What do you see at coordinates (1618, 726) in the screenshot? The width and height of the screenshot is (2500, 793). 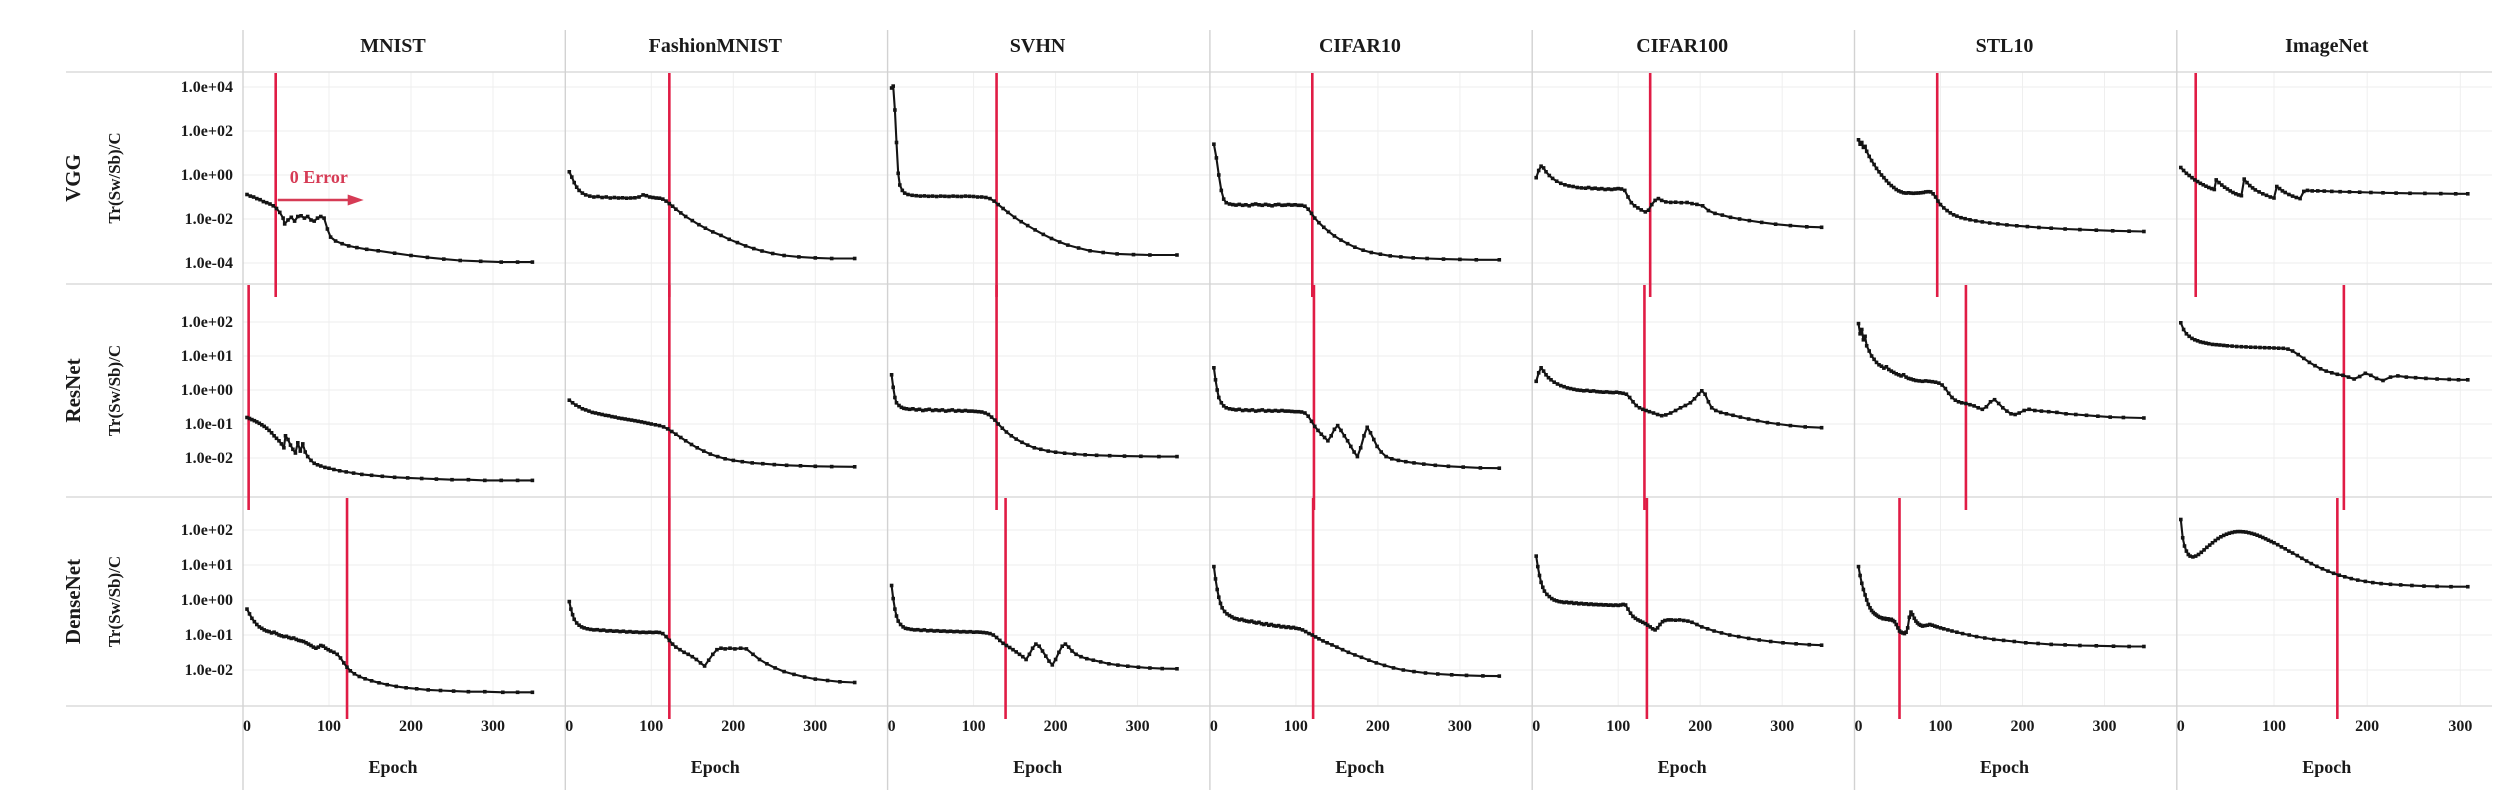 I see `x-tick-label: 100` at bounding box center [1618, 726].